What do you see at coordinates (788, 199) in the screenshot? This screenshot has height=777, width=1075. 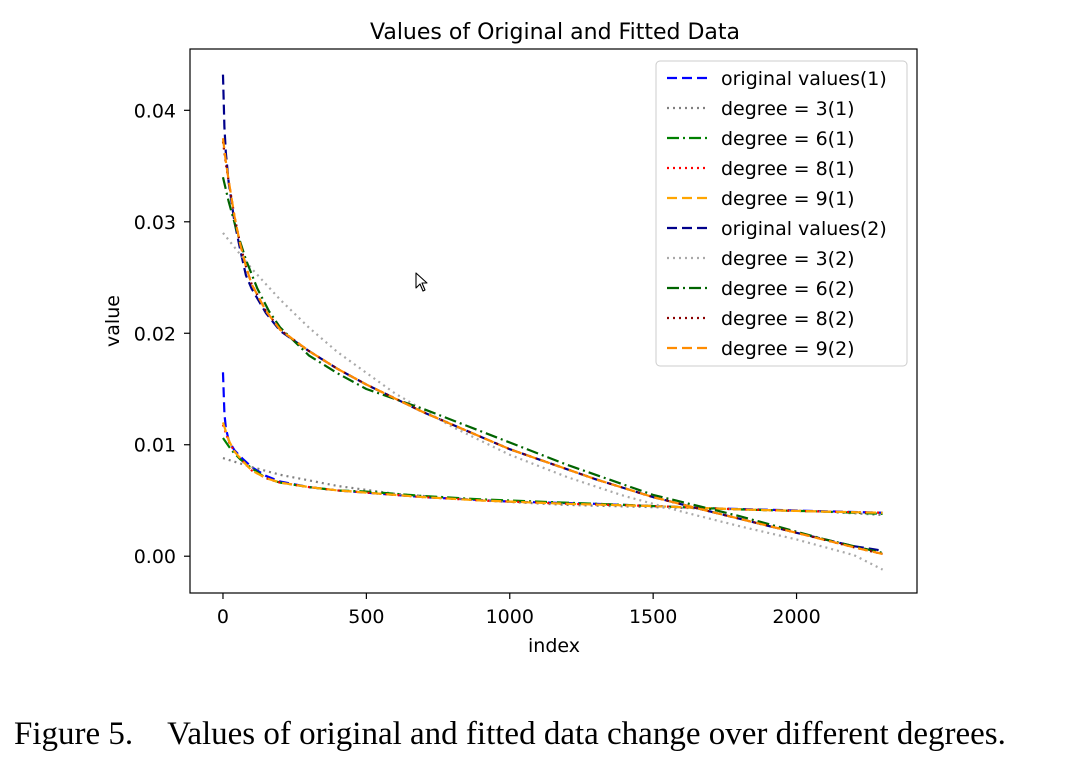 I see `legend-label: degree = 9(1)` at bounding box center [788, 199].